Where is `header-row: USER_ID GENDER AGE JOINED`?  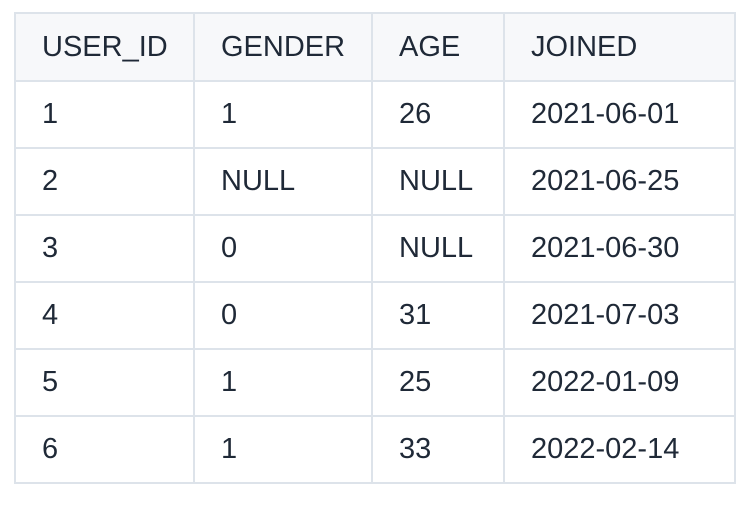 header-row: USER_ID GENDER AGE JOINED is located at coordinates (375, 47).